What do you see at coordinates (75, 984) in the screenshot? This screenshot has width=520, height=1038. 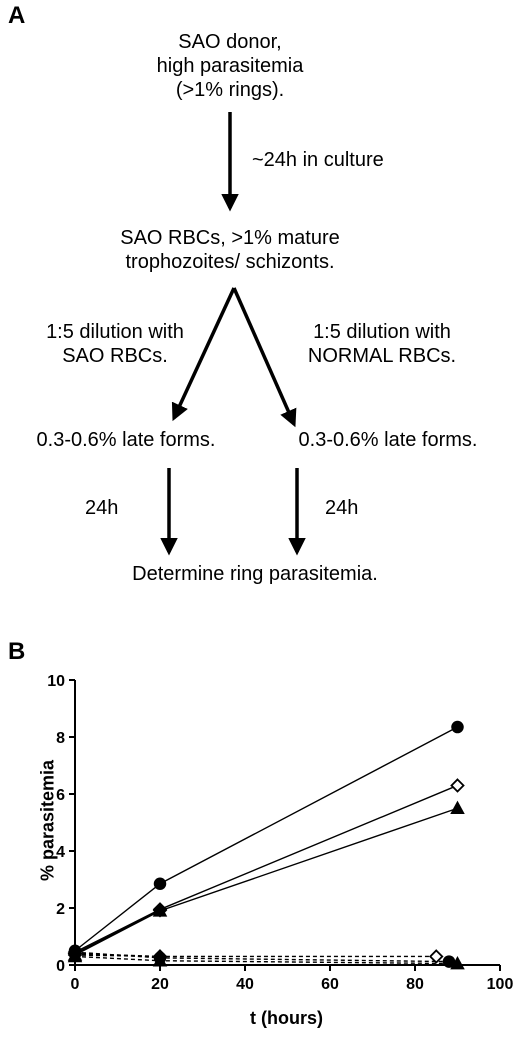 I see `x-tick-label: 0` at bounding box center [75, 984].